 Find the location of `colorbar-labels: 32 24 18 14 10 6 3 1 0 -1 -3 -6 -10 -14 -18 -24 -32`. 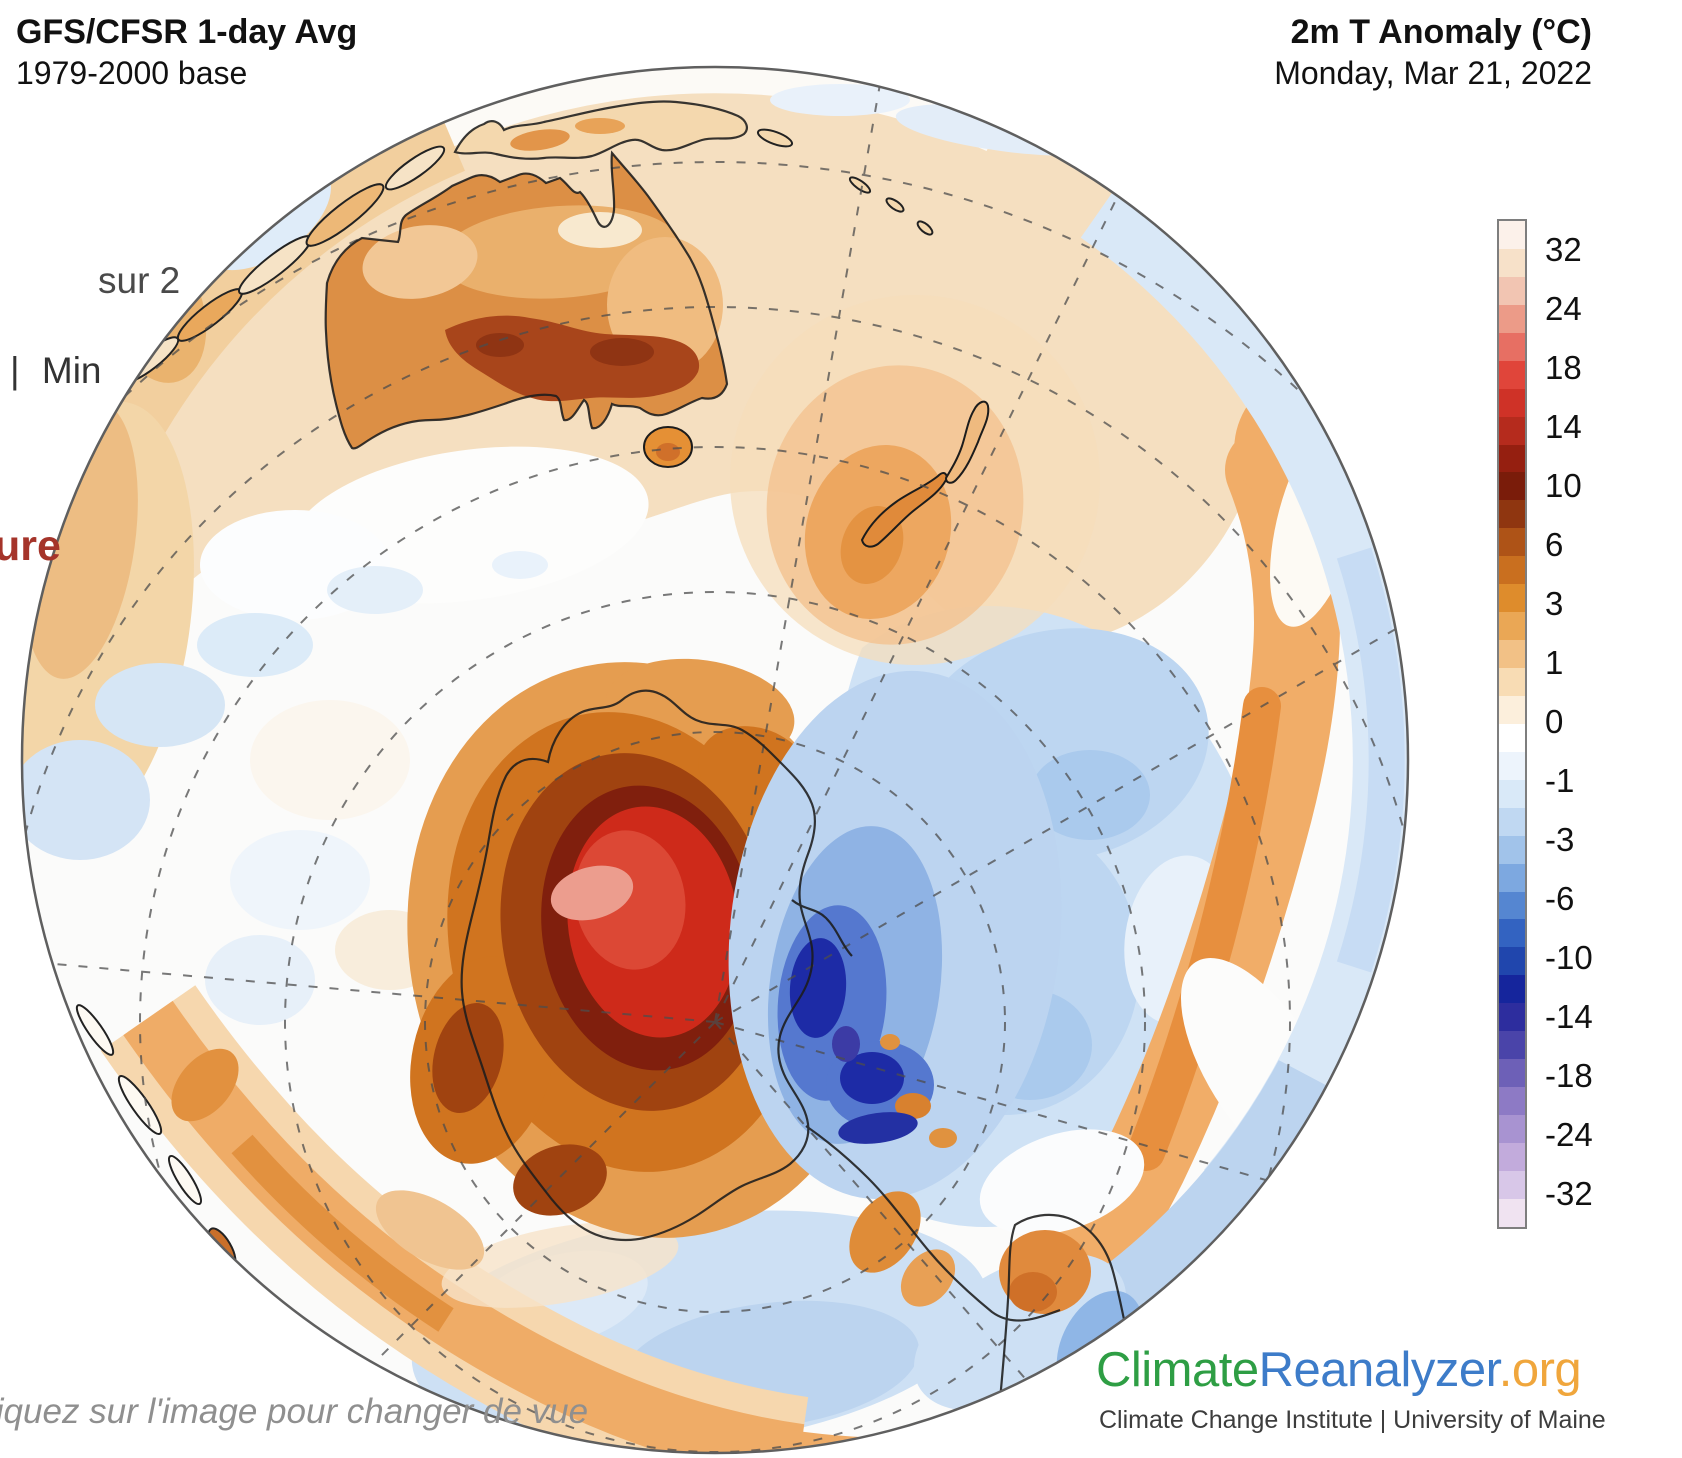

colorbar-labels: 32 24 18 14 10 6 3 1 0 -1 -3 -6 -10 -14 -18 -24 -32 is located at coordinates (1595, 724).